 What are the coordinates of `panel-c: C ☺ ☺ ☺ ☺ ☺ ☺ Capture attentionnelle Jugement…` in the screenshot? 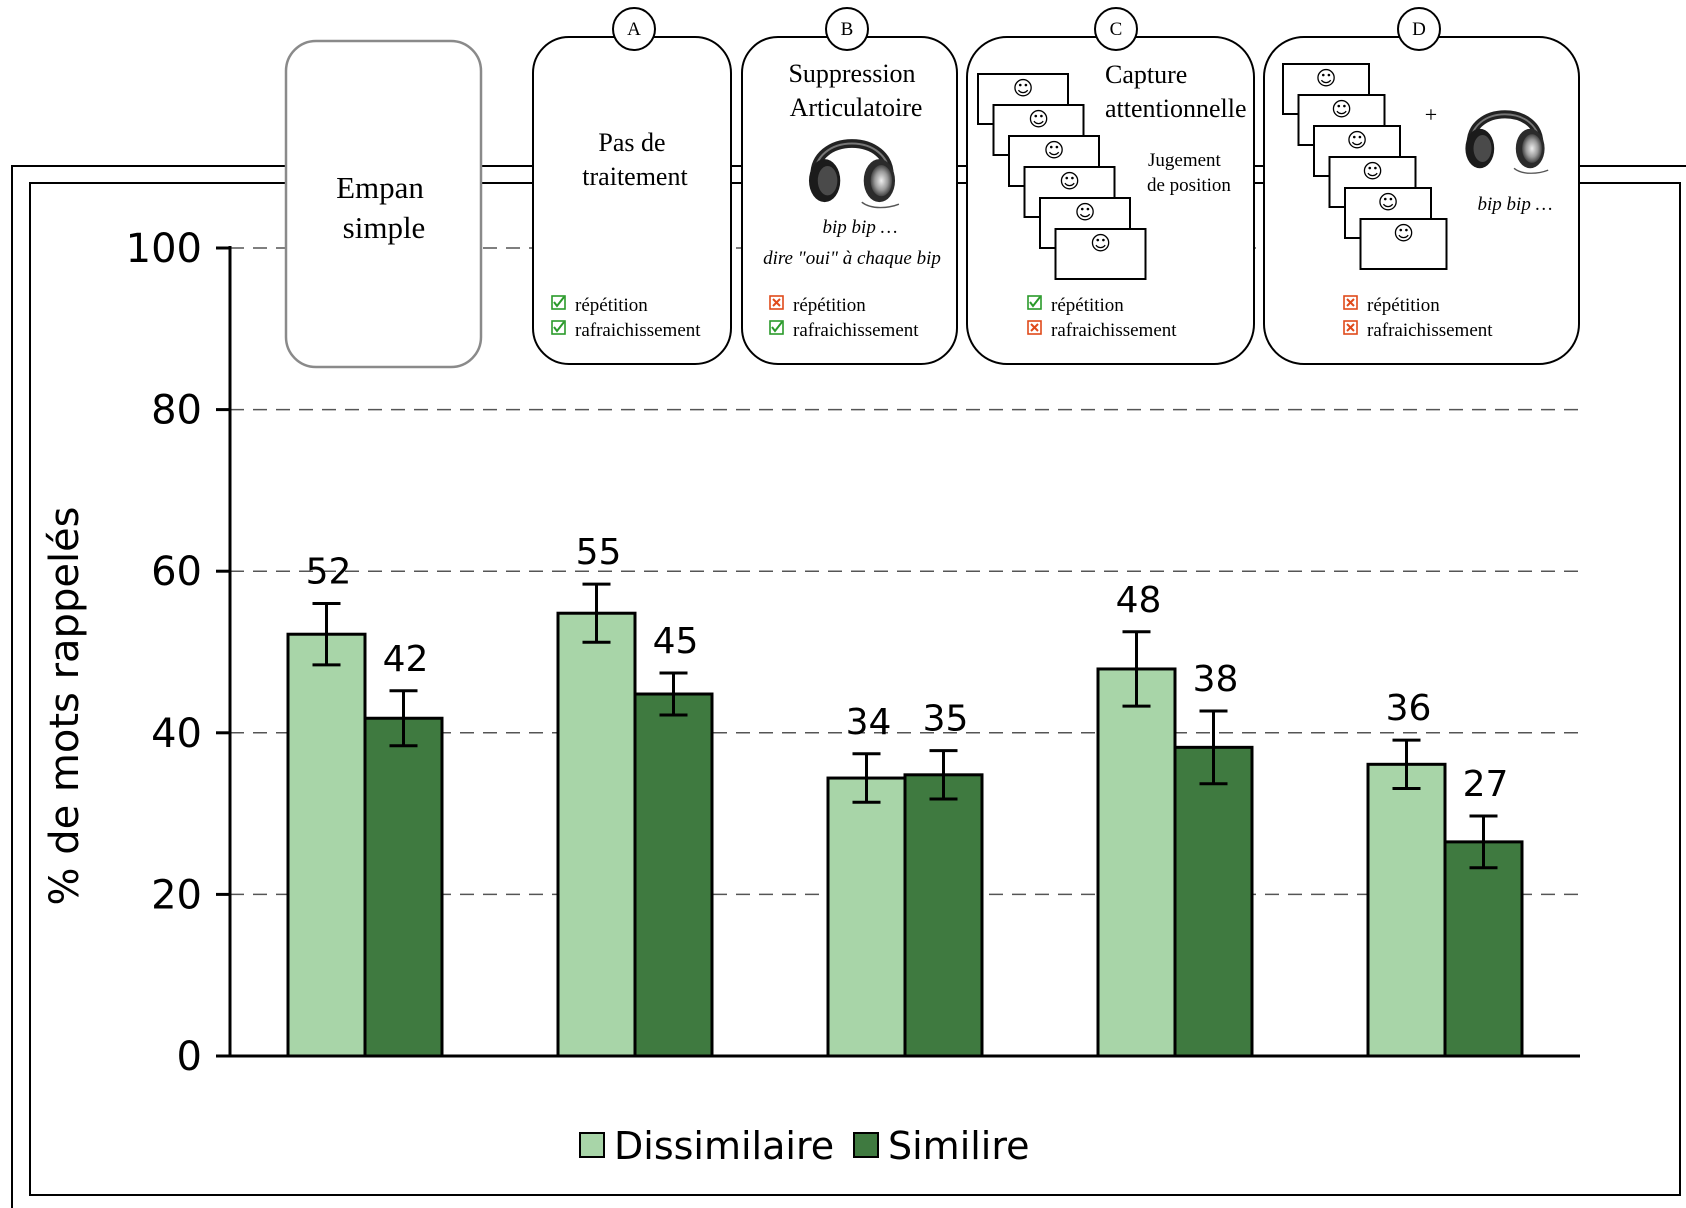 It's located at (1110, 186).